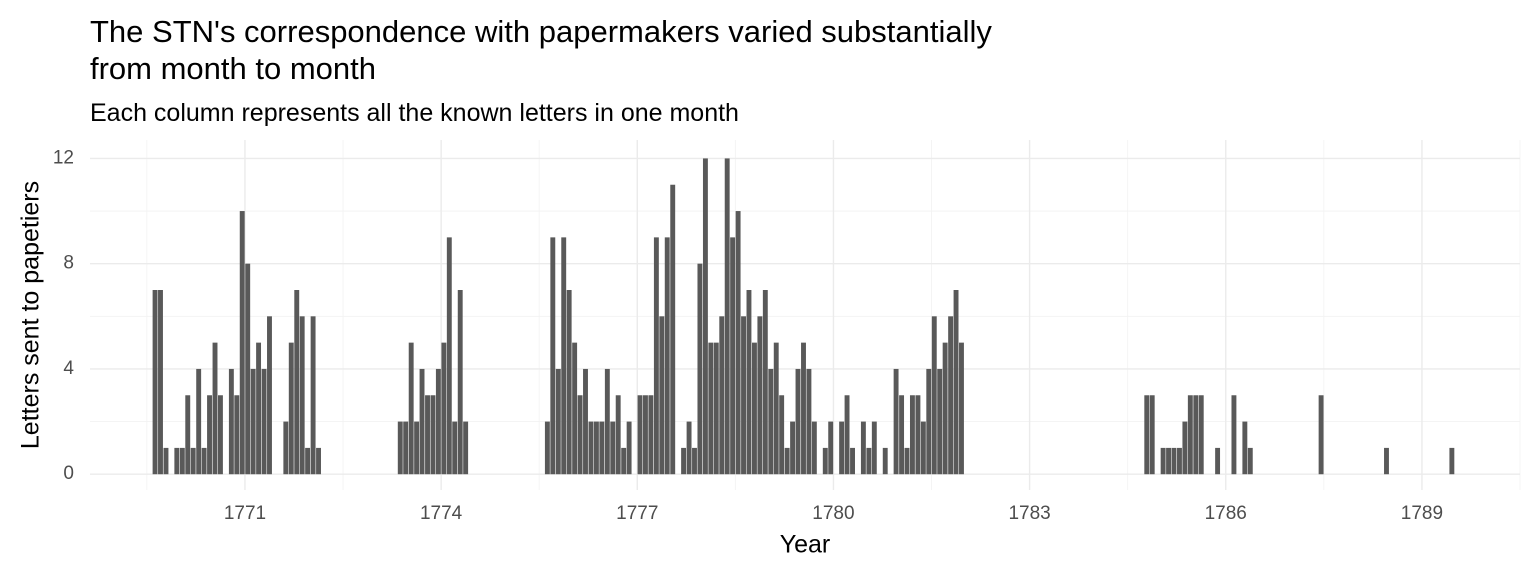 The height and width of the screenshot is (576, 1536). Describe the element at coordinates (1029, 513) in the screenshot. I see `x-tick-label: 1783` at that location.